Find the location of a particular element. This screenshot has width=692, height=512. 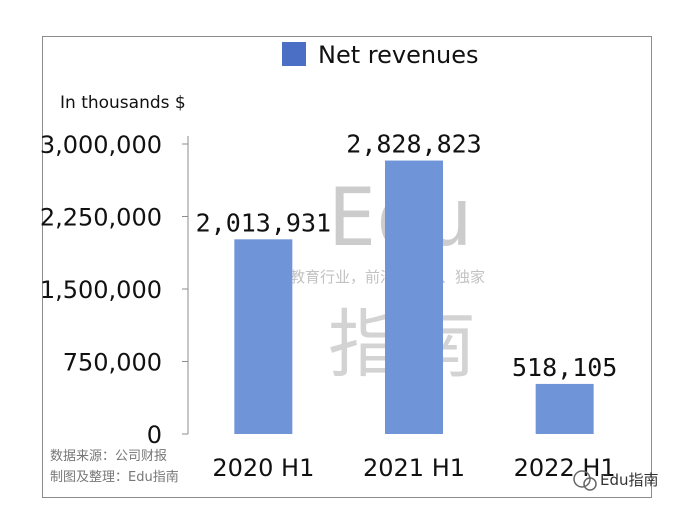

legend-swatch is located at coordinates (294, 54).